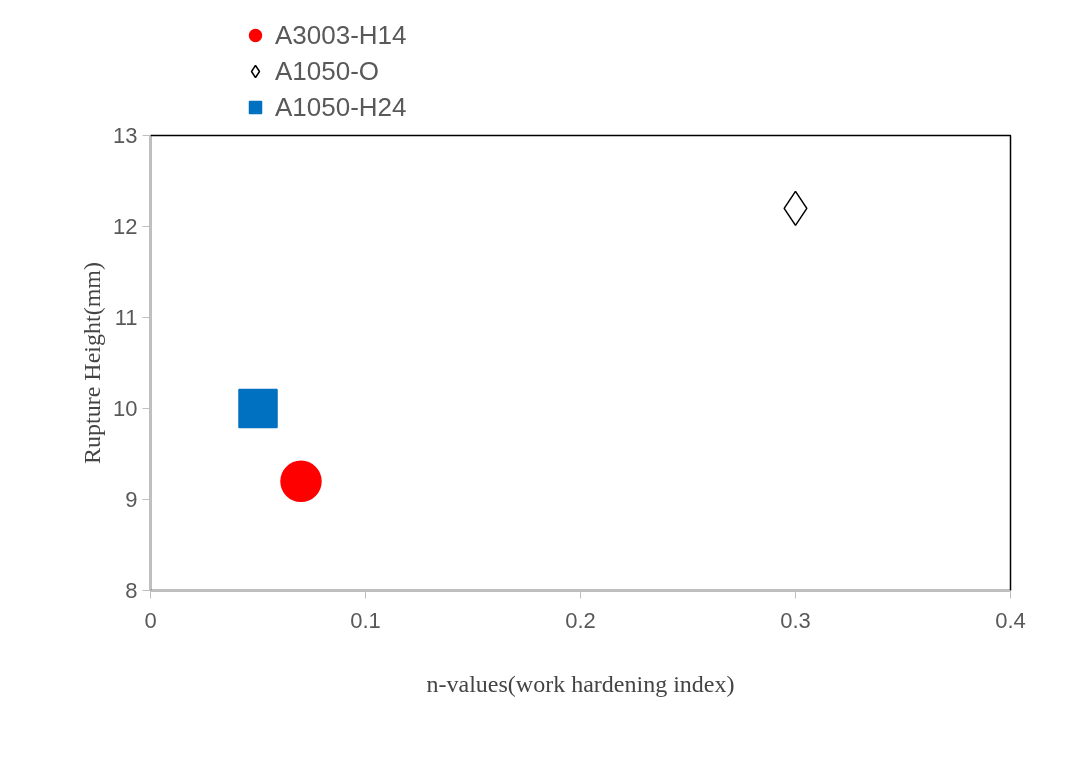  I want to click on y-tick-label: 10, so click(125, 408).